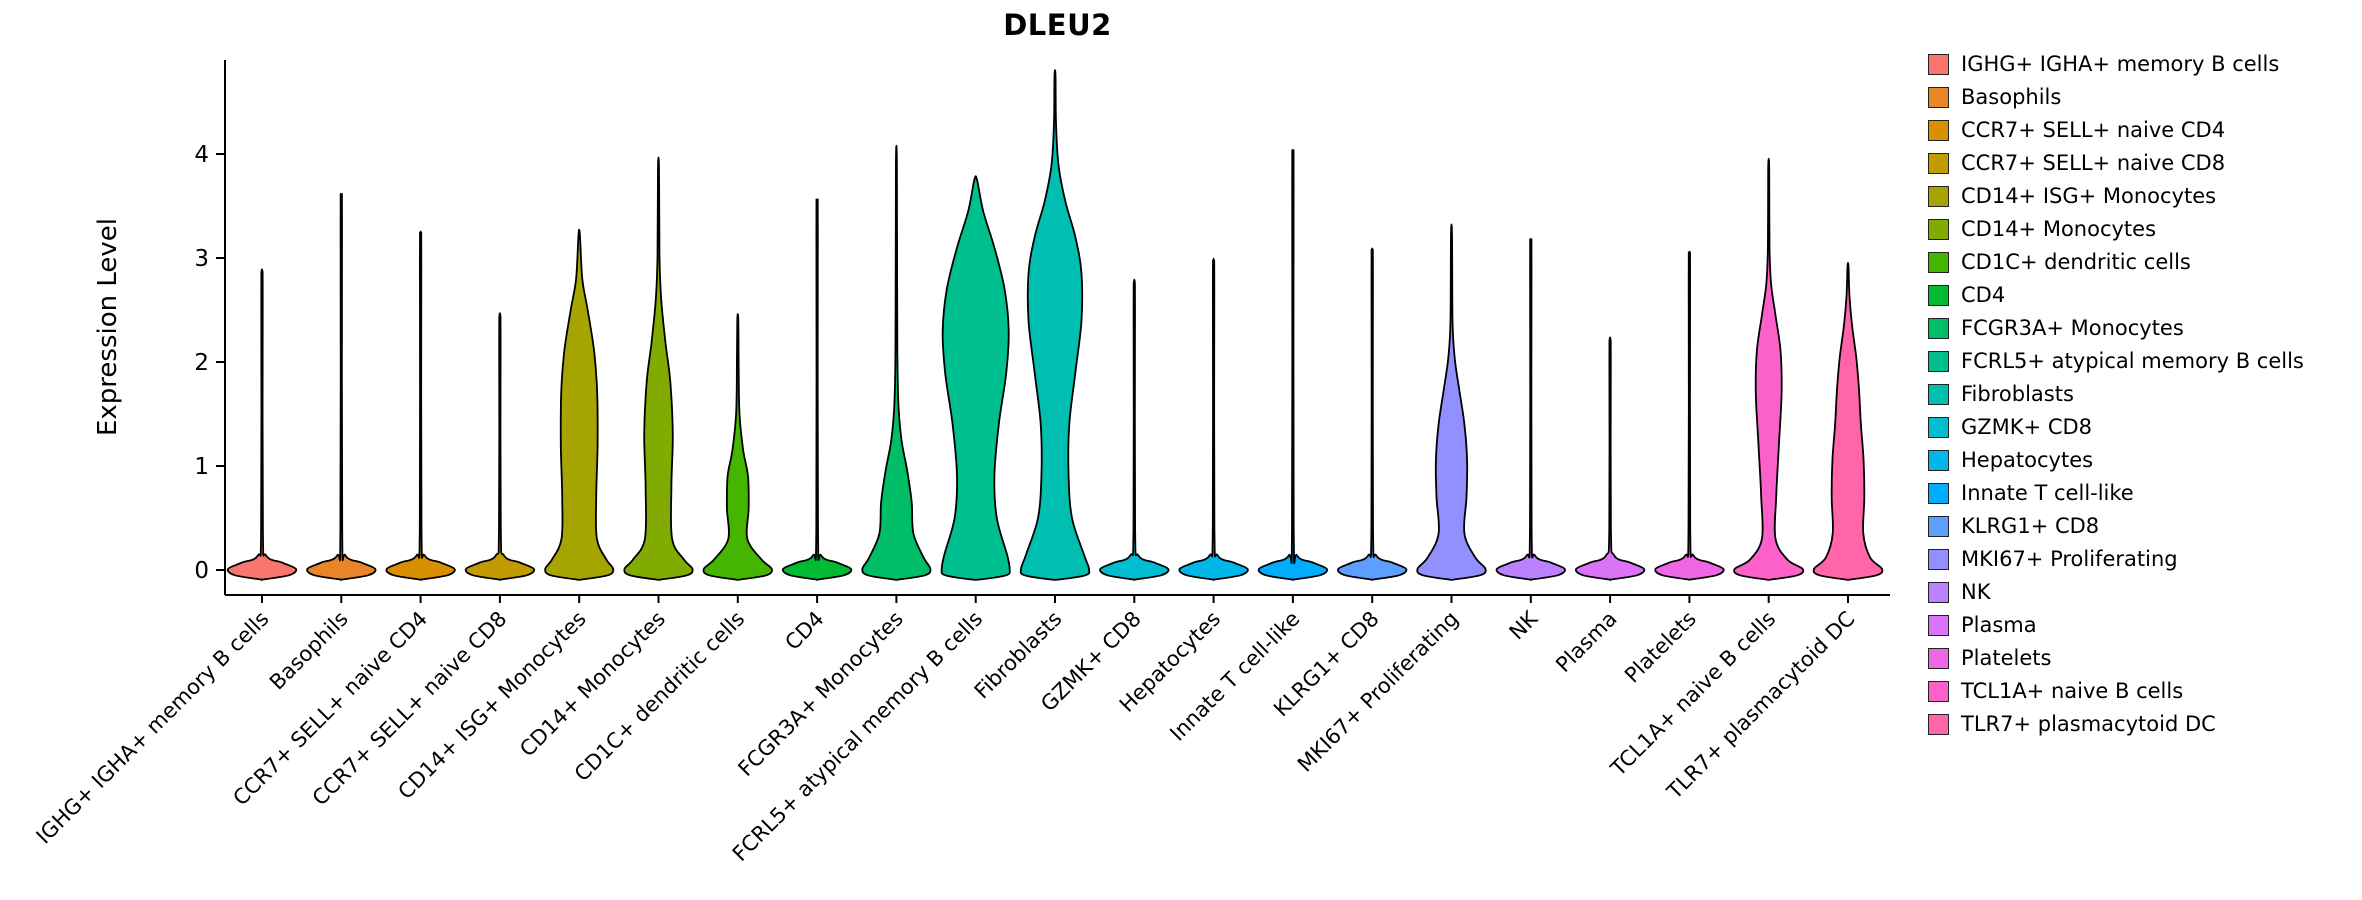 This screenshot has width=2362, height=900. I want to click on legend-item: Innate T cell-like, so click(2116, 493).